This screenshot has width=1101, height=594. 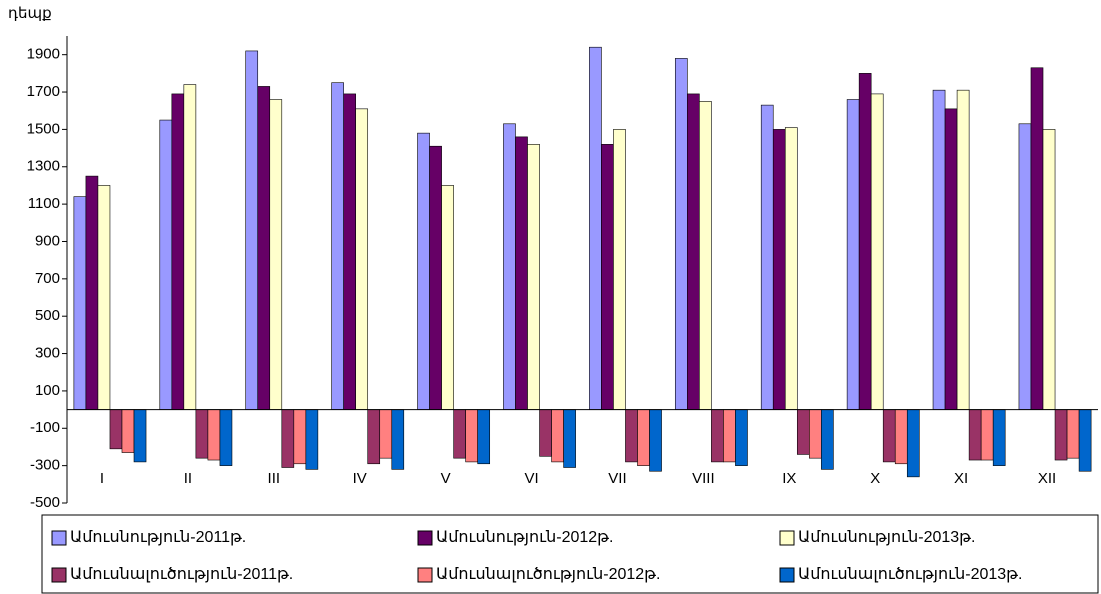 I want to click on x-tick-label: X, so click(x=875, y=478).